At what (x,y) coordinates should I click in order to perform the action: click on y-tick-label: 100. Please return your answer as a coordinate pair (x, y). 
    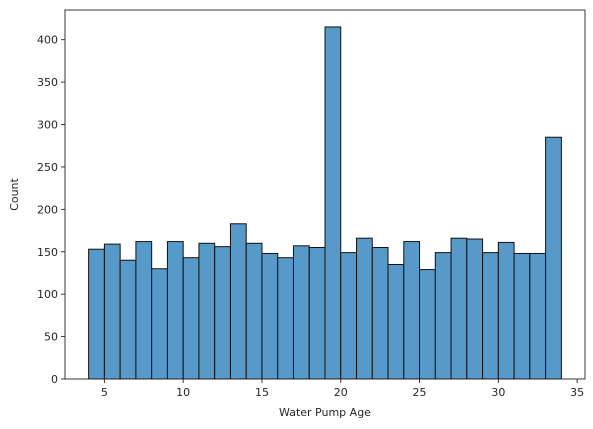
    Looking at the image, I should click on (47, 294).